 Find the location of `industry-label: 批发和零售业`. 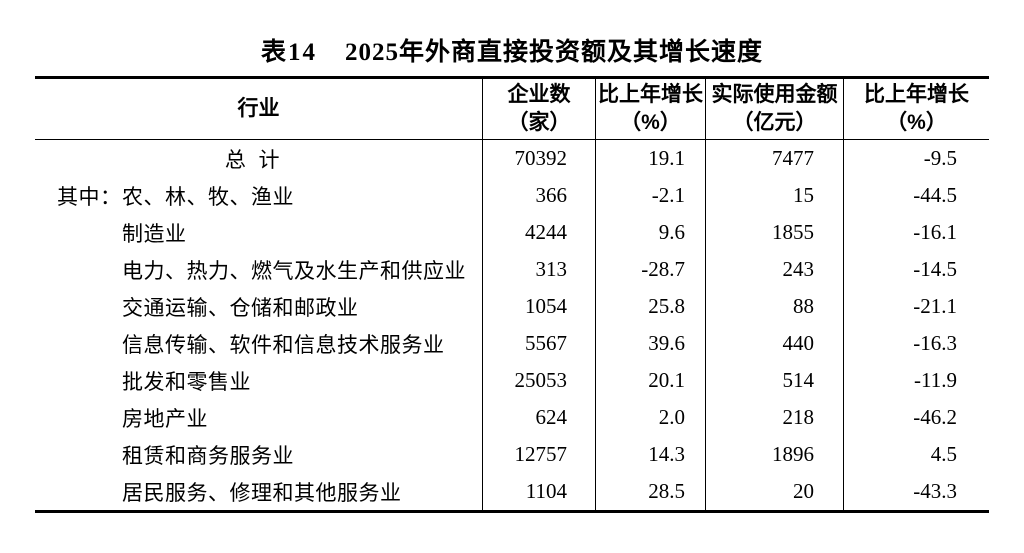

industry-label: 批发和零售业 is located at coordinates (186, 381).